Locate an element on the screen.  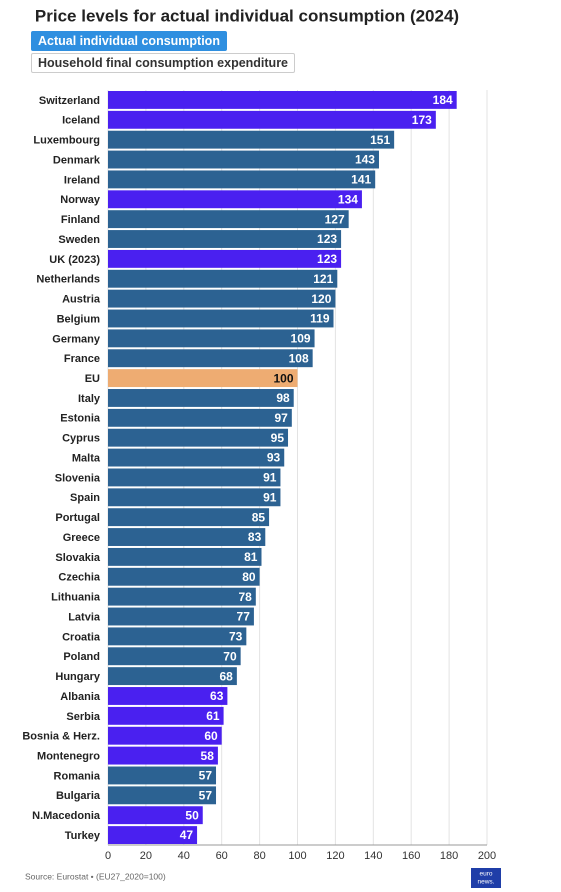
y-tick-label: Hungary is located at coordinates (78, 677).